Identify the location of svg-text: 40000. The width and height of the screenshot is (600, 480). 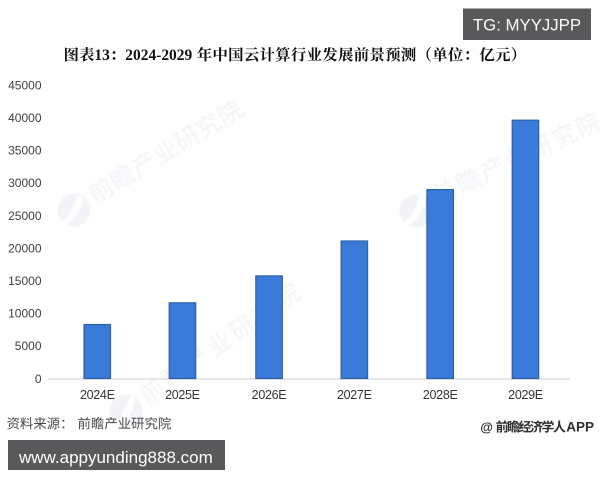
(25, 118).